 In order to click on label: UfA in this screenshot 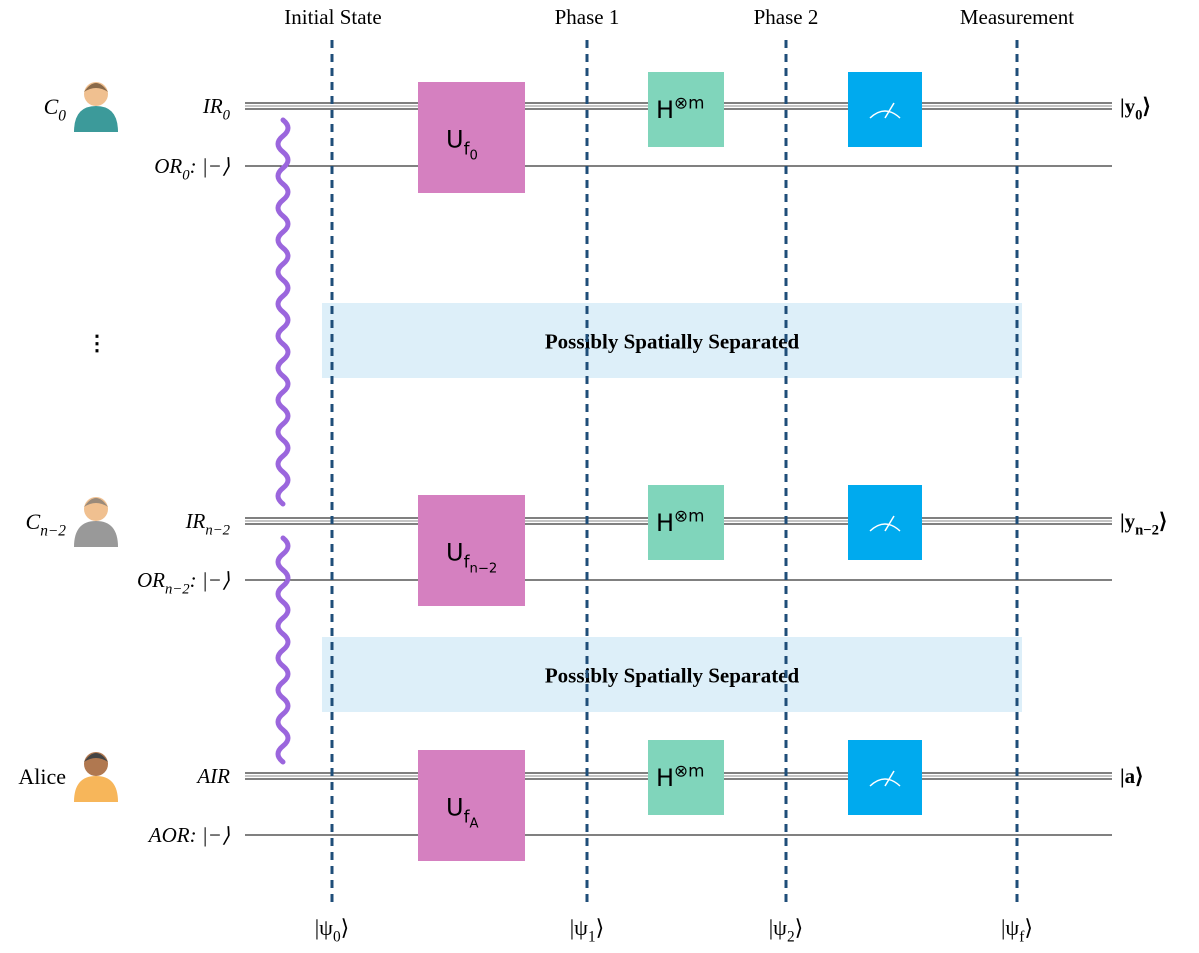, I will do `click(462, 813)`.